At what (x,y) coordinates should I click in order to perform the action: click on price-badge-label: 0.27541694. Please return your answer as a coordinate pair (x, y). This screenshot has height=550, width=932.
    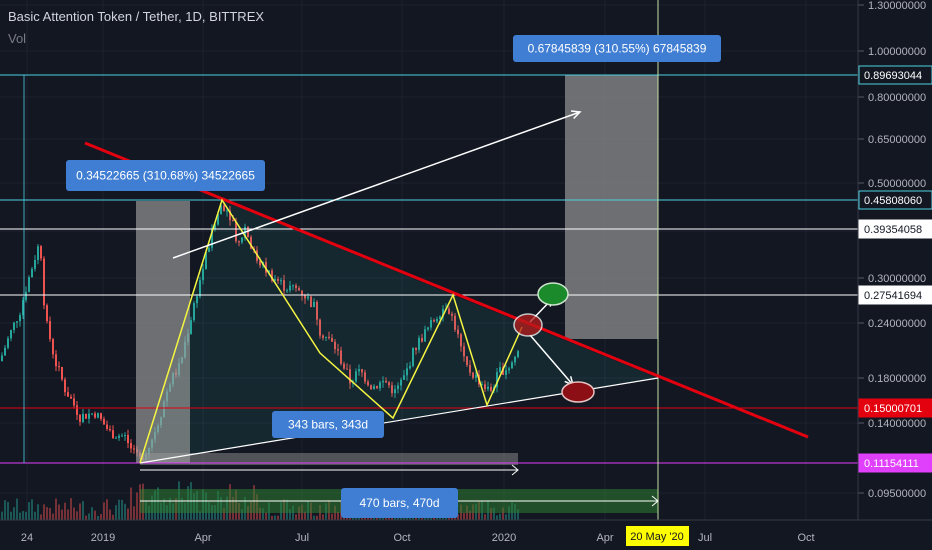
    Looking at the image, I should click on (893, 296).